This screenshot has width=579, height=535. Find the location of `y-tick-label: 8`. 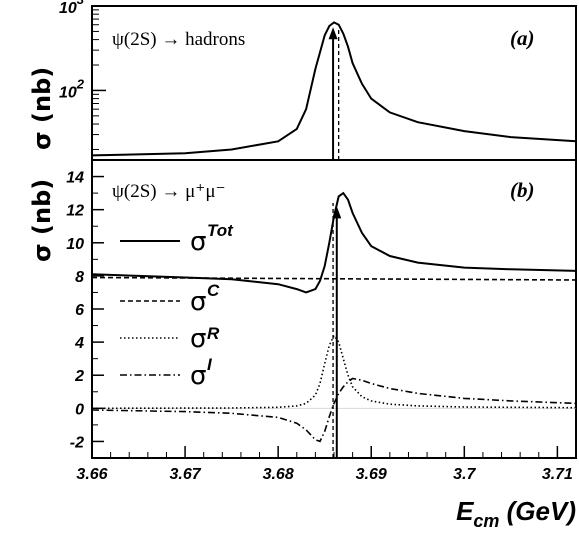

y-tick-label: 8 is located at coordinates (79, 277).